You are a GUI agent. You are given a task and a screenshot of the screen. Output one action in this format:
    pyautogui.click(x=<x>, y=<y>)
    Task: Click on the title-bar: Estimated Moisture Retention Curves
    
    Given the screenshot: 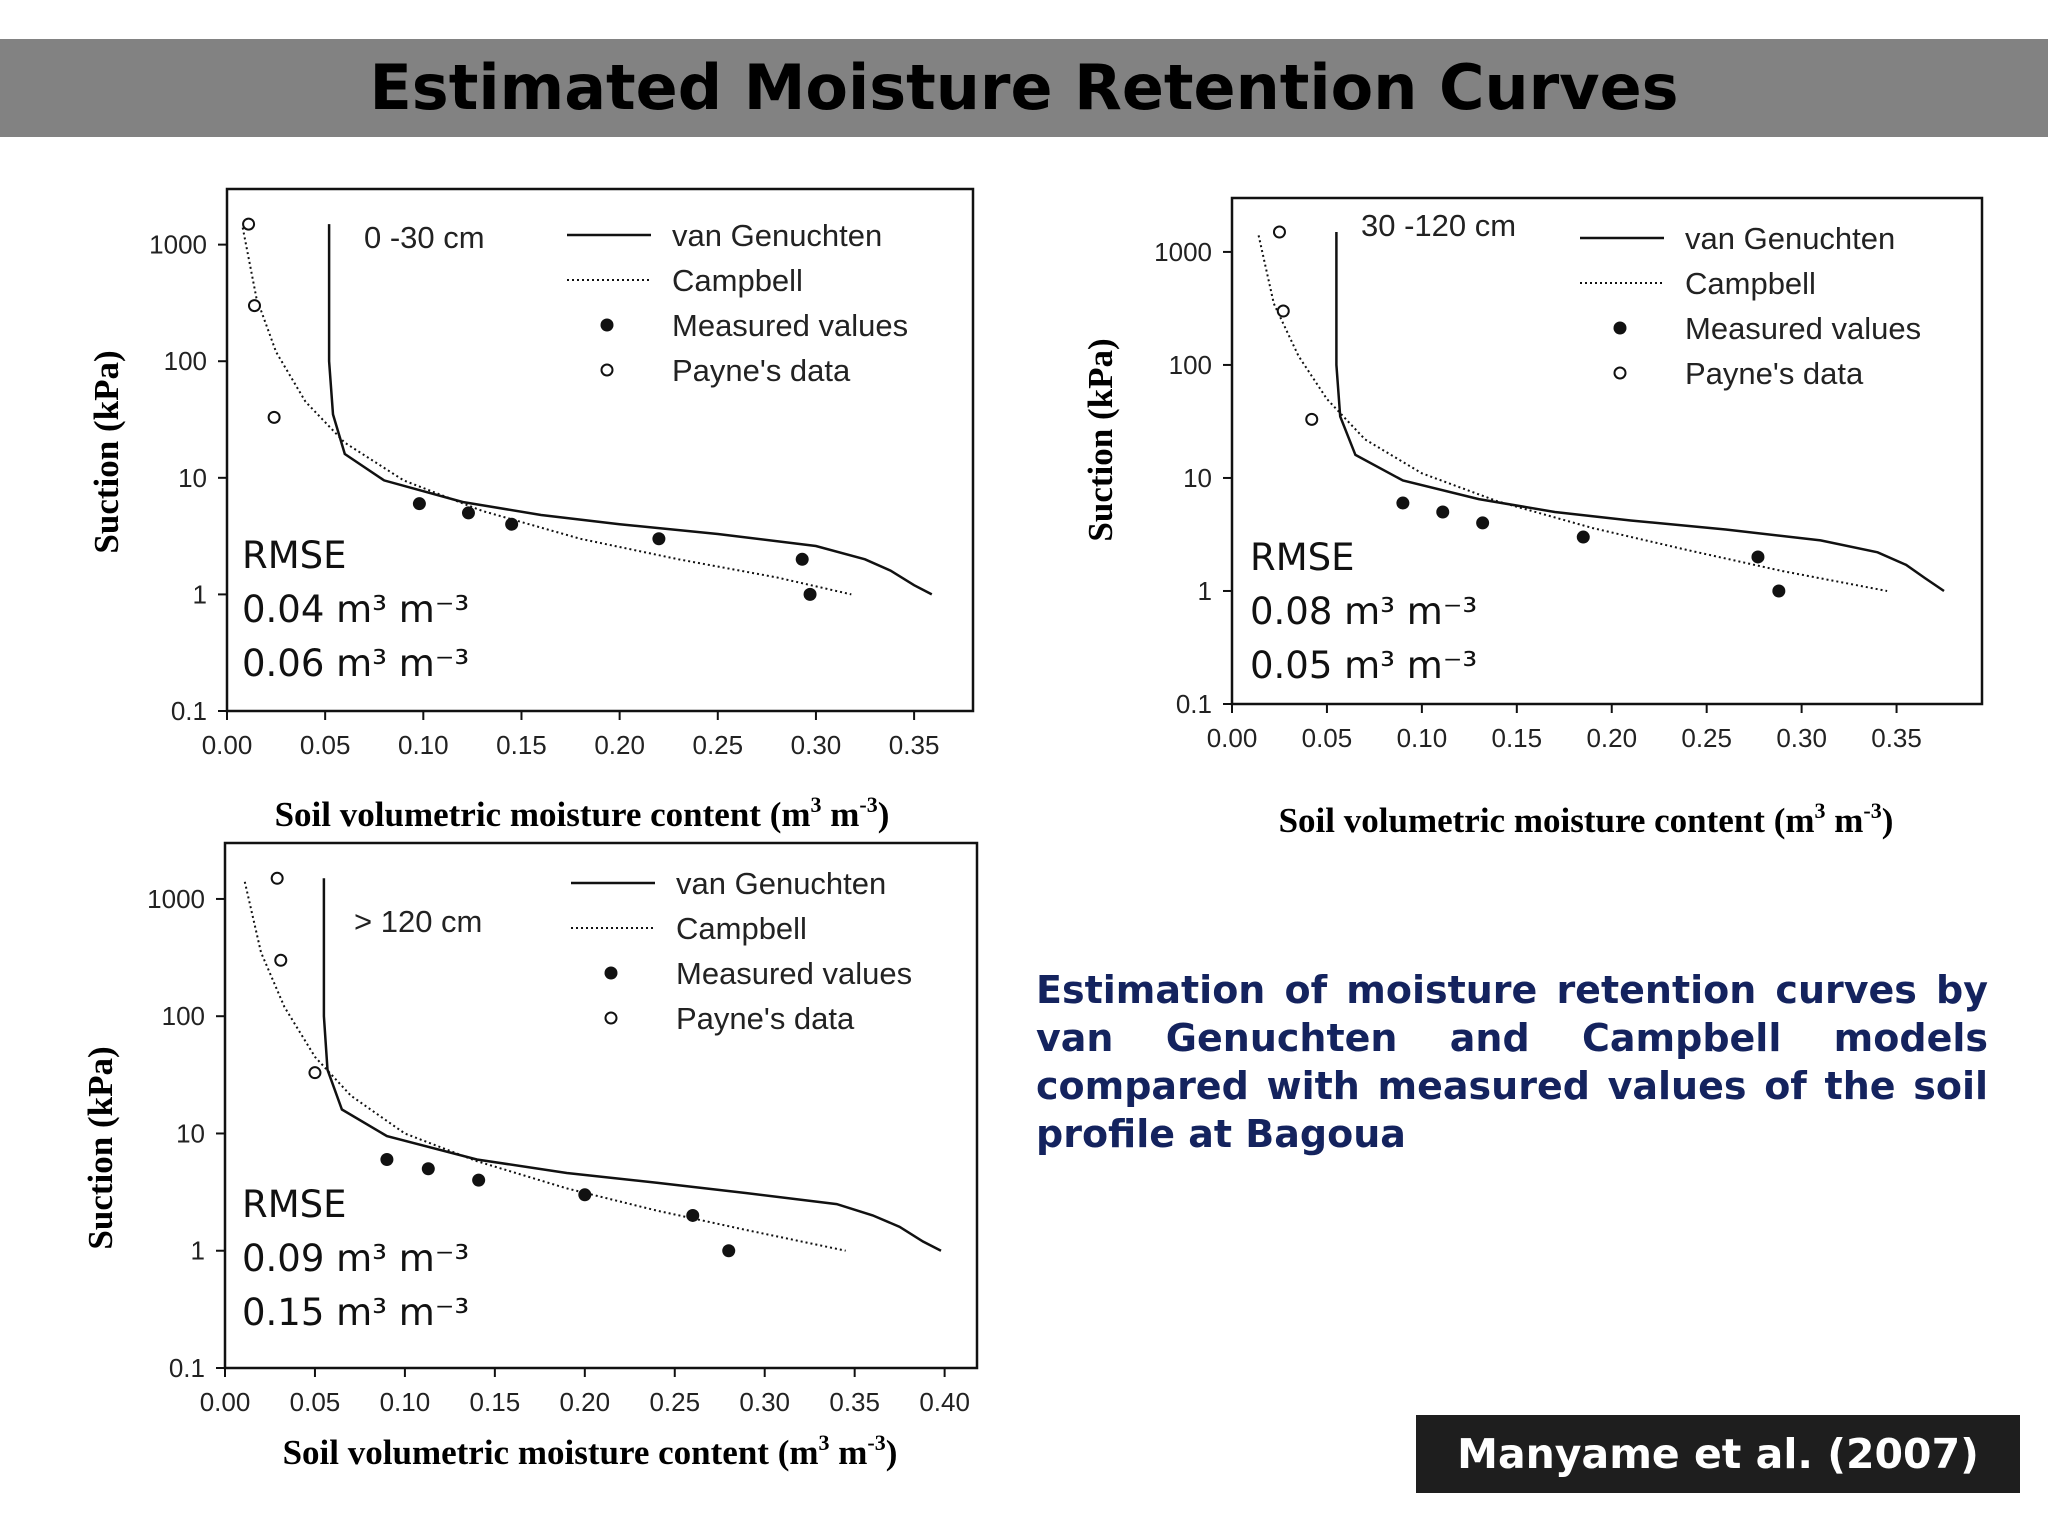 What is the action you would take?
    pyautogui.click(x=1024, y=88)
    